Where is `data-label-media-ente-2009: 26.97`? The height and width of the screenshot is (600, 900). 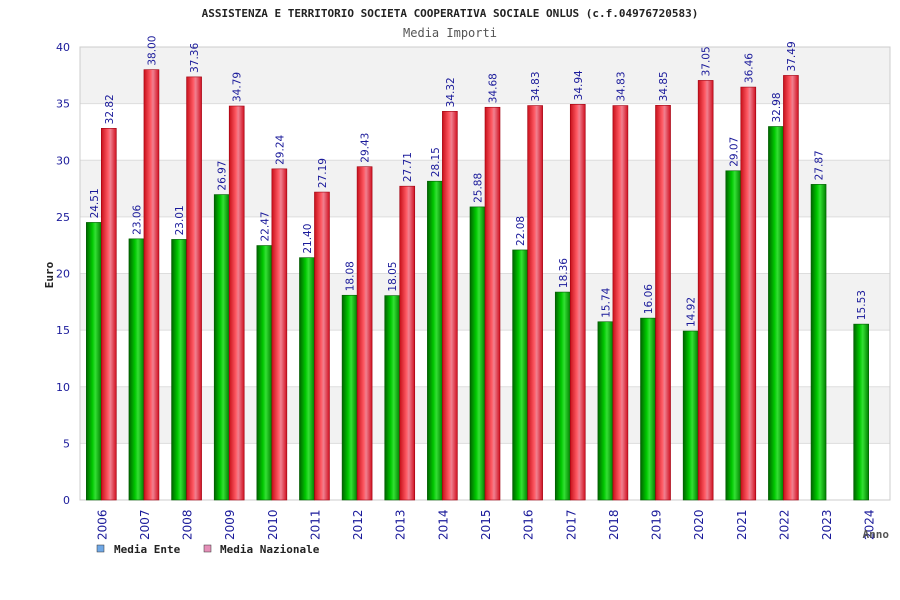 data-label-media-ente-2009: 26.97 is located at coordinates (223, 176).